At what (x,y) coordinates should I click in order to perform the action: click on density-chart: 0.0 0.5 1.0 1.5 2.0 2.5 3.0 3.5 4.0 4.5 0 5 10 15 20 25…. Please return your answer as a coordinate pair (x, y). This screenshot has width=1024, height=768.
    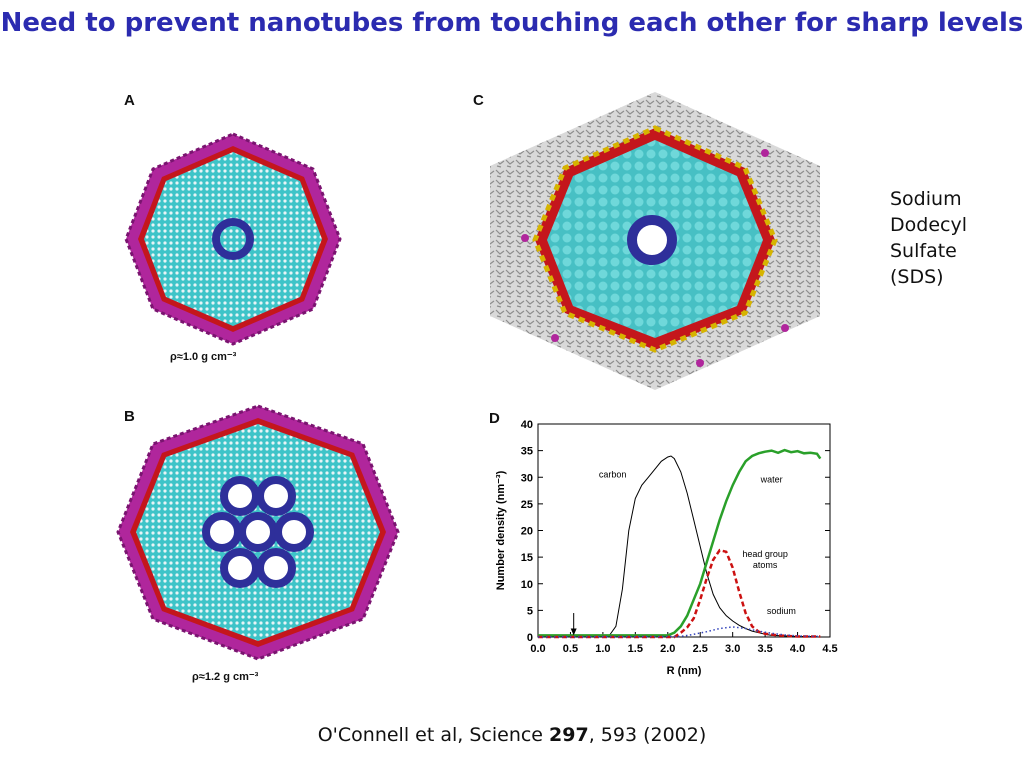
    Looking at the image, I should click on (666, 548).